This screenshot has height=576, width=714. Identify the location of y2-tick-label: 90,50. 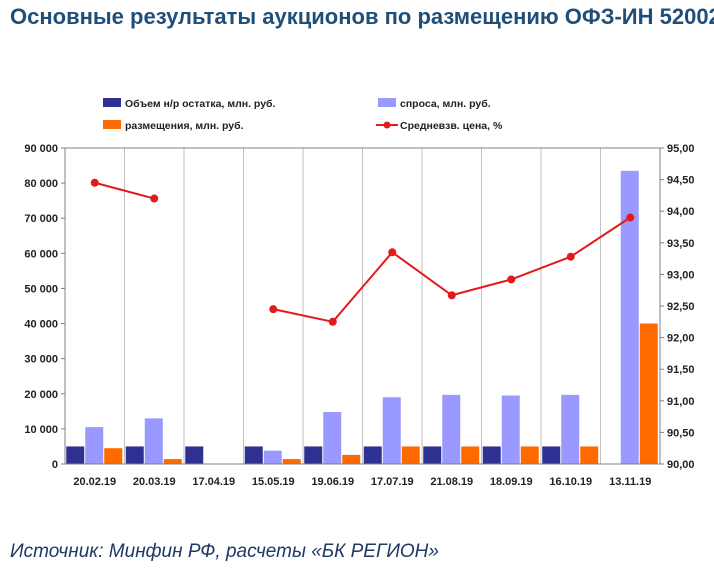
(681, 433).